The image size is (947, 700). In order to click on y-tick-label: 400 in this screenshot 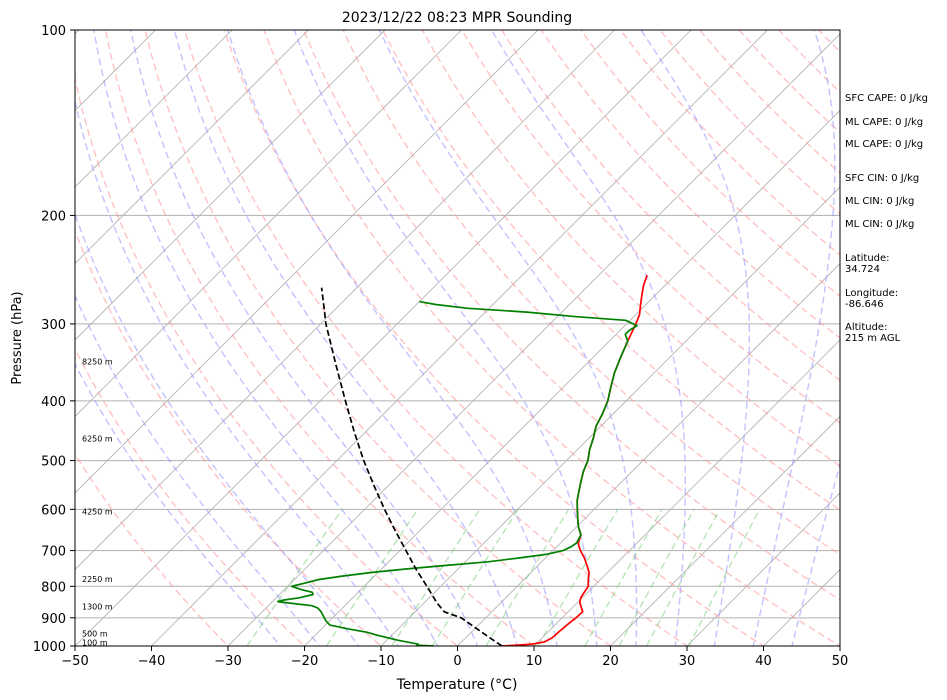, I will do `click(53, 402)`.